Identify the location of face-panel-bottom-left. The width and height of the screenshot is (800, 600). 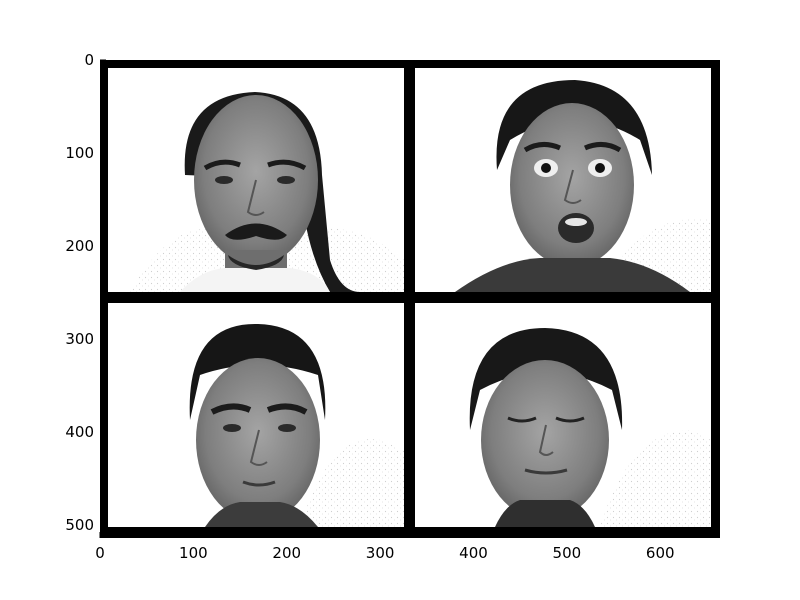
(256, 415).